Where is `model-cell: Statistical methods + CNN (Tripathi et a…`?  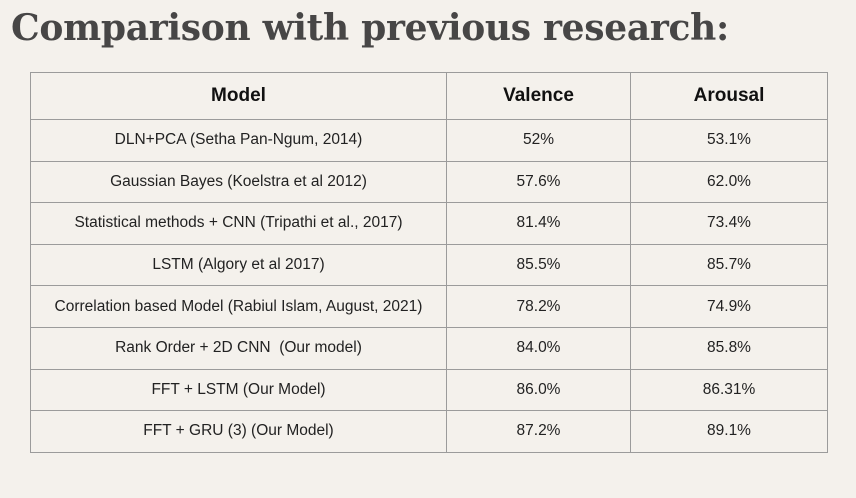
model-cell: Statistical methods + CNN (Tripathi et a… is located at coordinates (238, 223).